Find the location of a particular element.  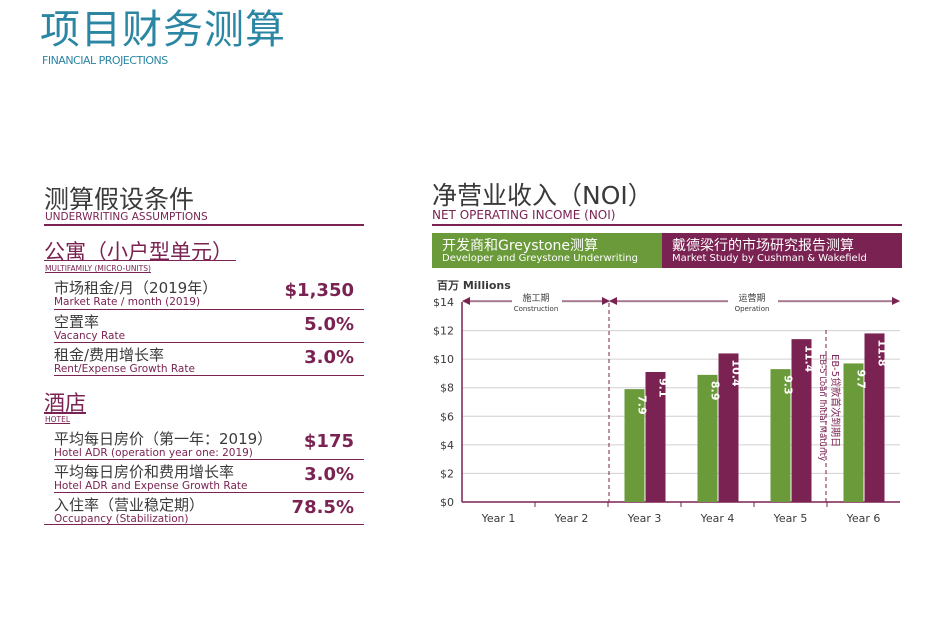

noi-subtitle: NET OPERATING INCOME (NOI) is located at coordinates (524, 215).